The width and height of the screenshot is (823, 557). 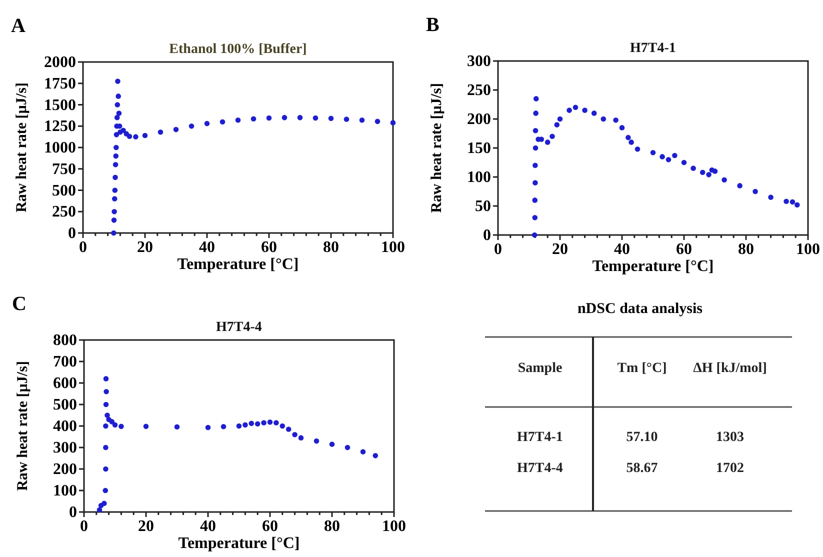 I want to click on y-tick-label: 150, so click(x=479, y=148).